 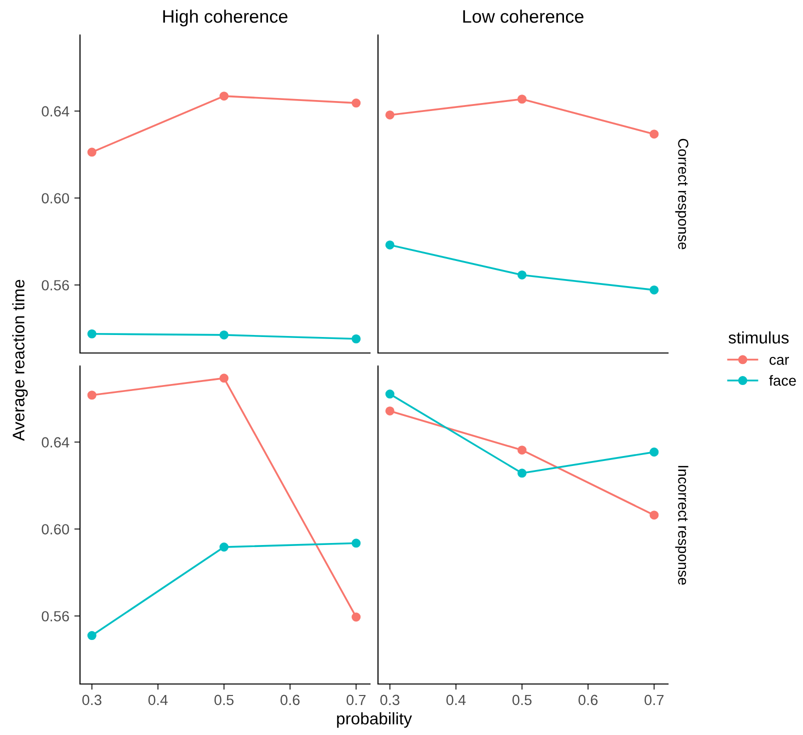 What do you see at coordinates (681, 525) in the screenshot?
I see `text: Incorrect response` at bounding box center [681, 525].